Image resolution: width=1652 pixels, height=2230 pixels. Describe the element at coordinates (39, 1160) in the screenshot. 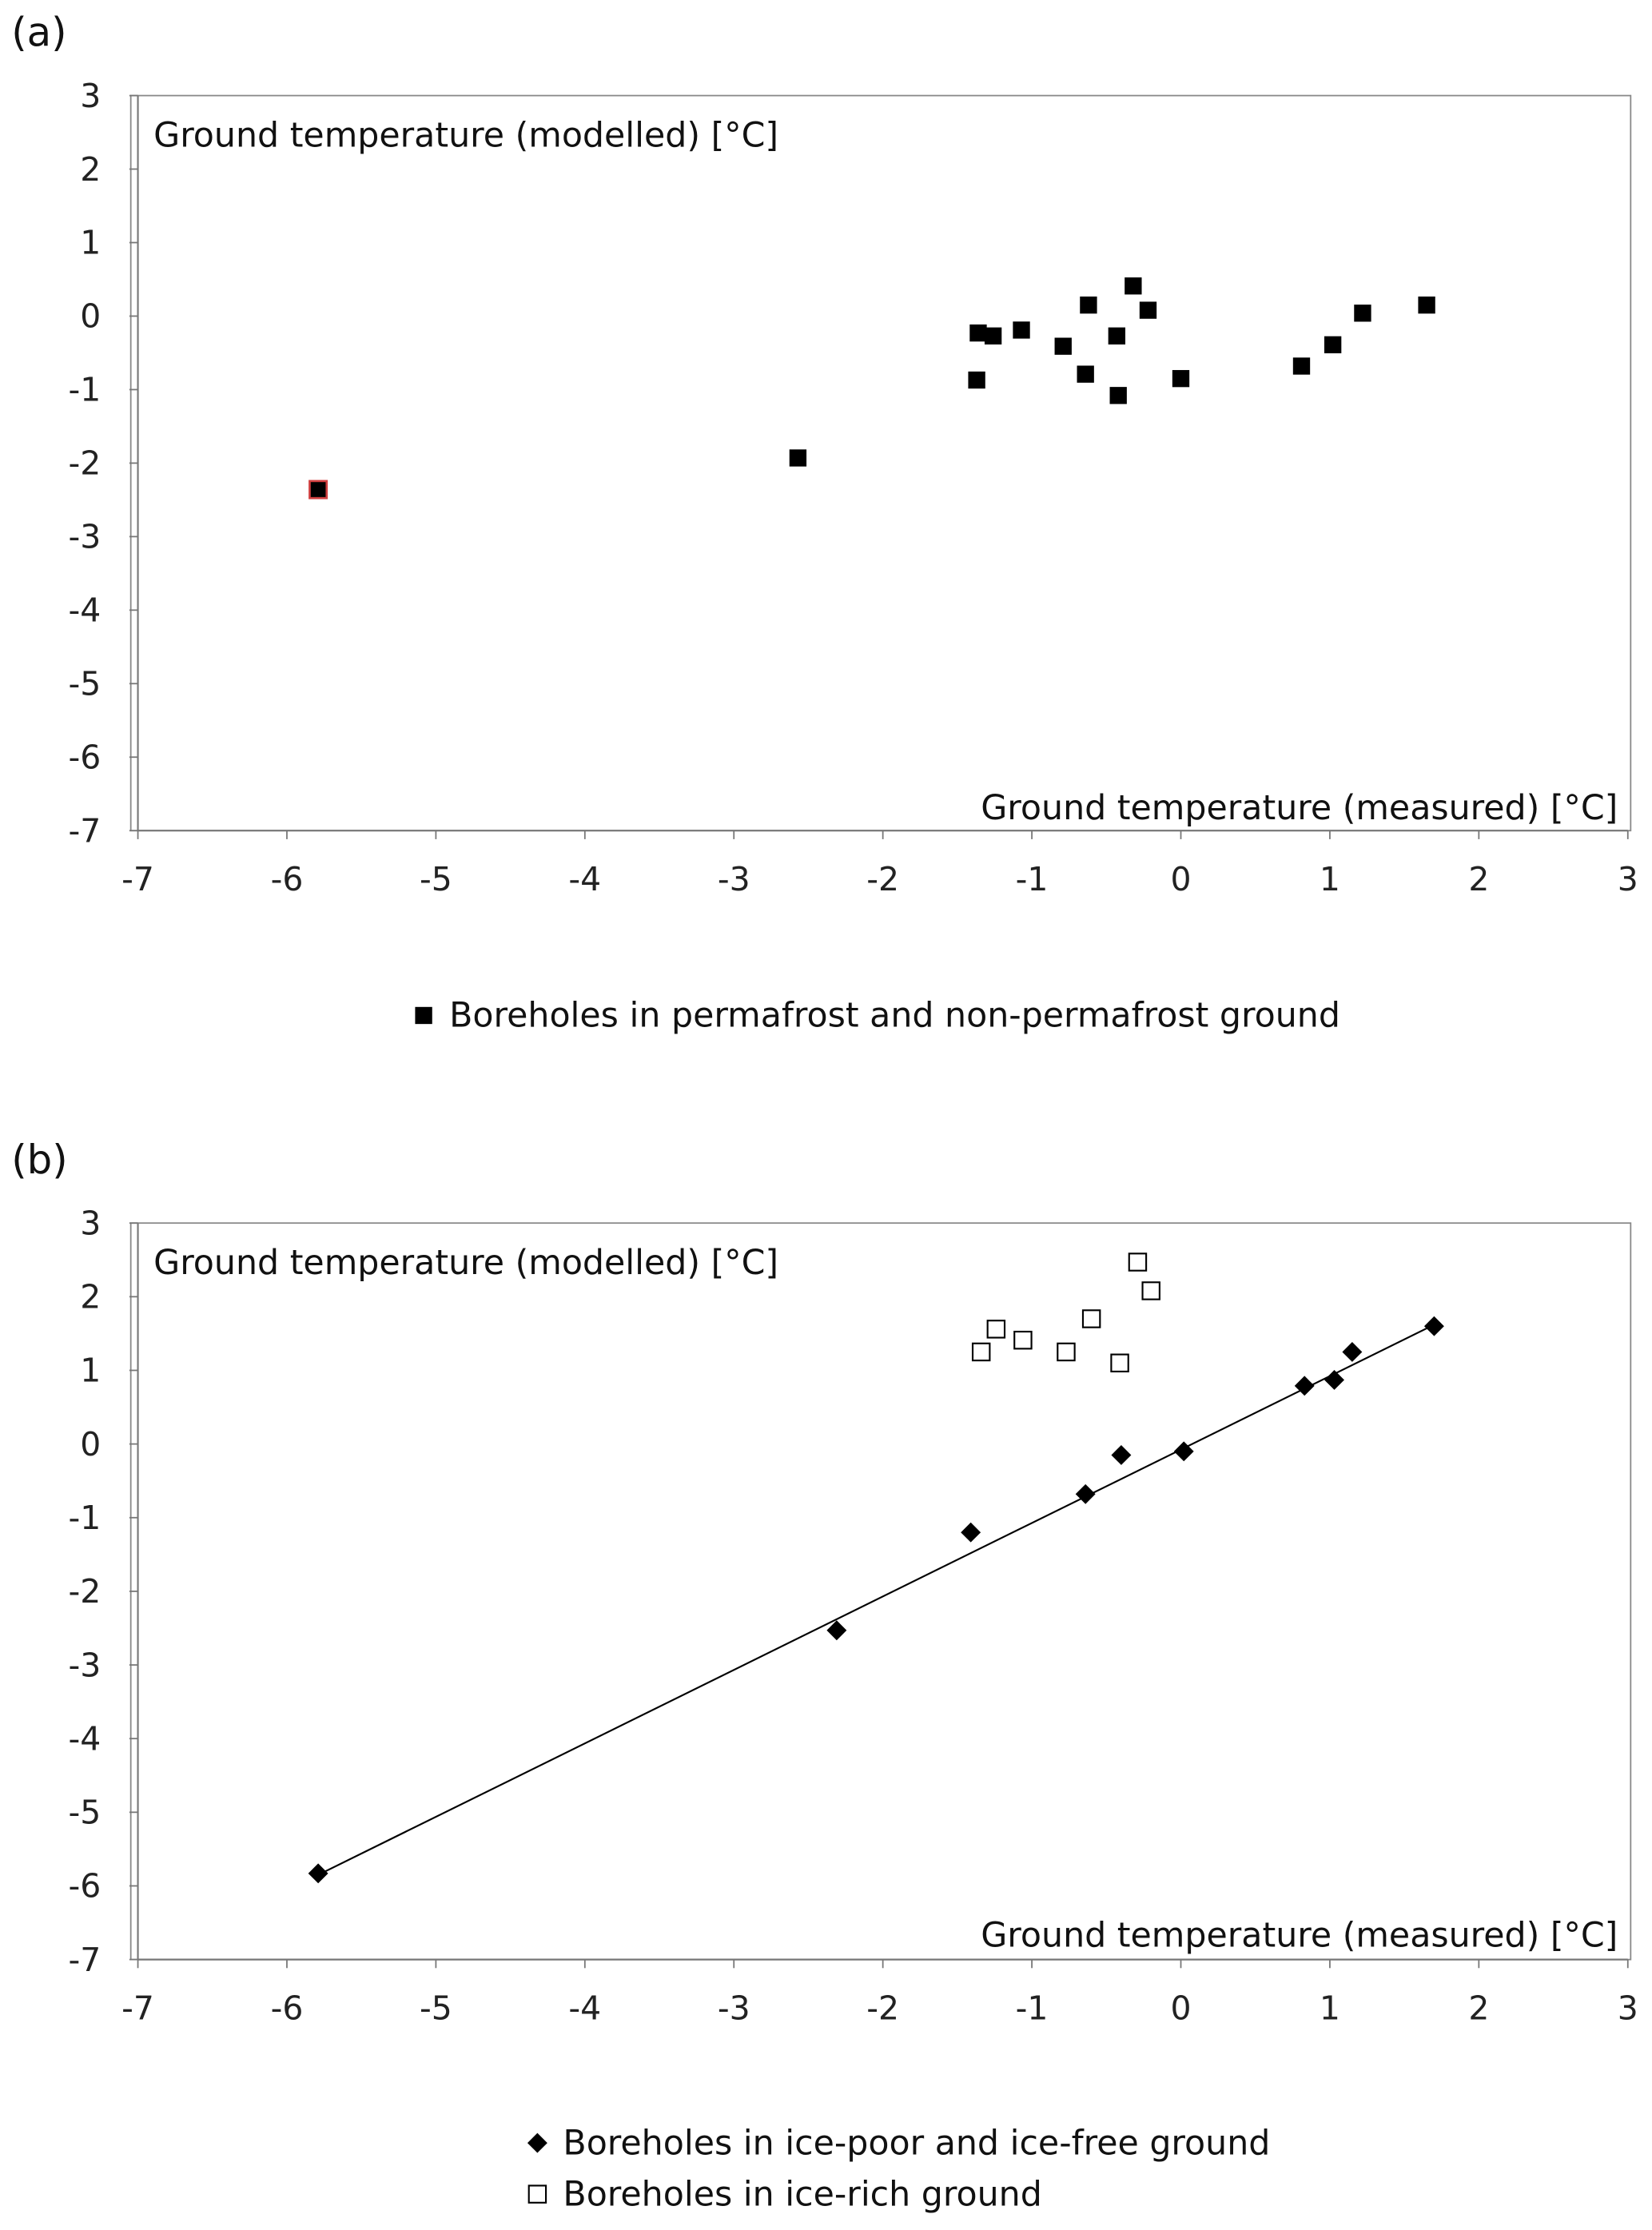

I see `panel-label: (b)` at that location.